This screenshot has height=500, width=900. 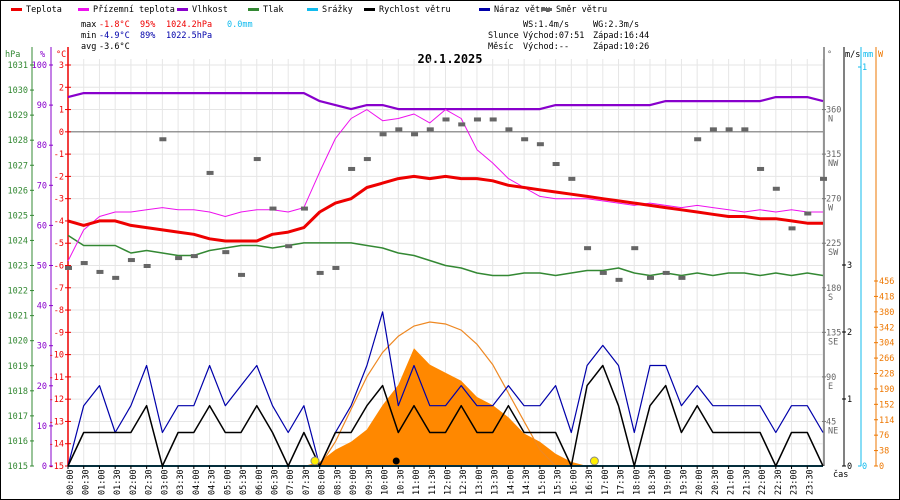 What do you see at coordinates (61, 55) in the screenshot?
I see `temperature-axis-unit: °C` at bounding box center [61, 55].